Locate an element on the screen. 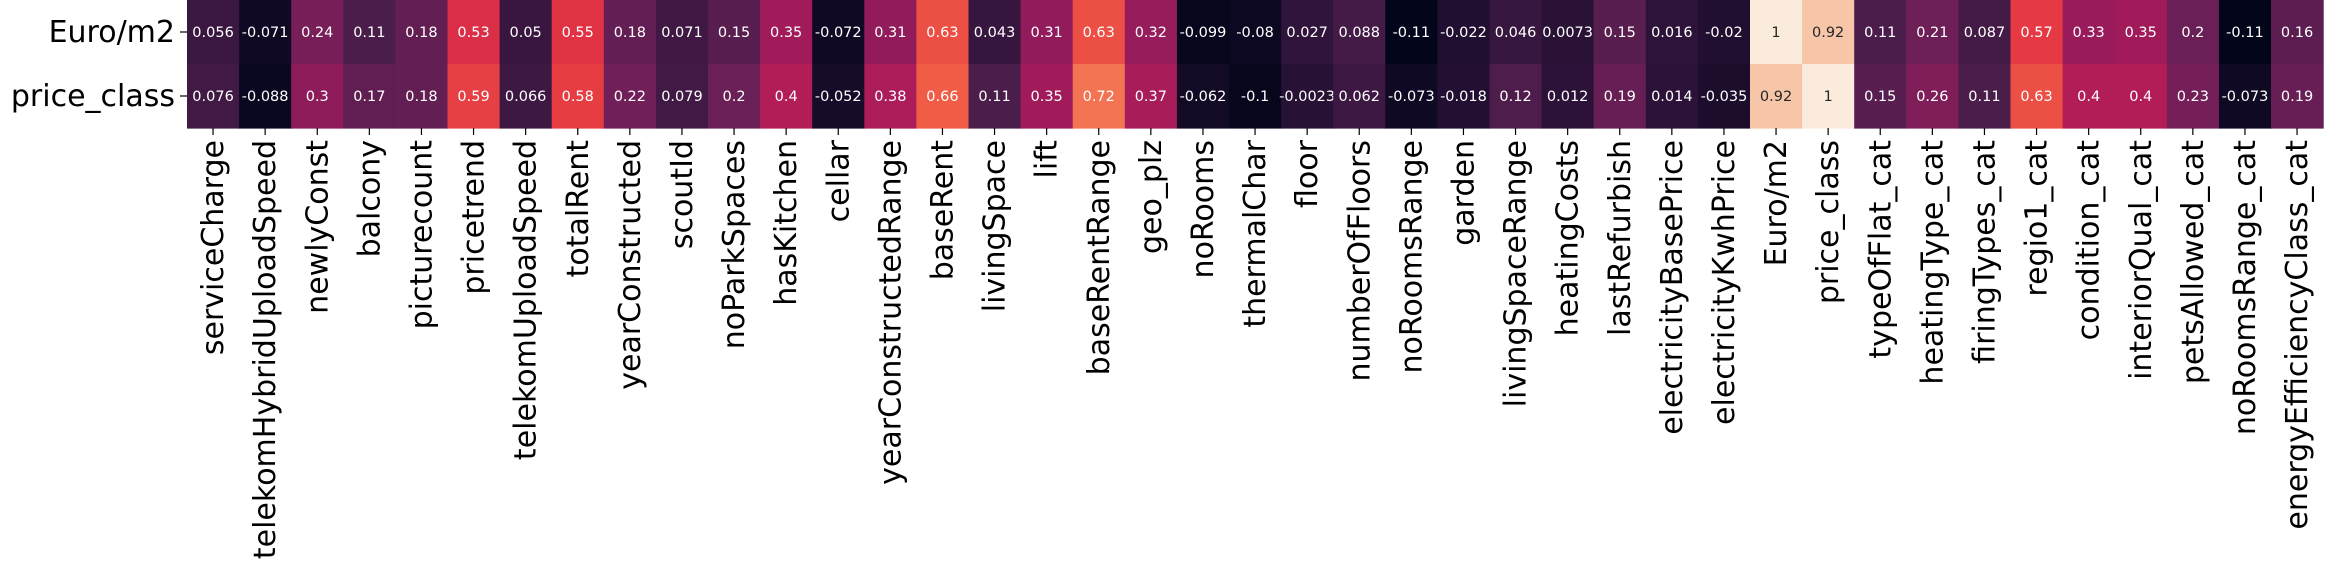 This screenshot has width=2336, height=578. cell-value-label: 0.17 is located at coordinates (369, 97).